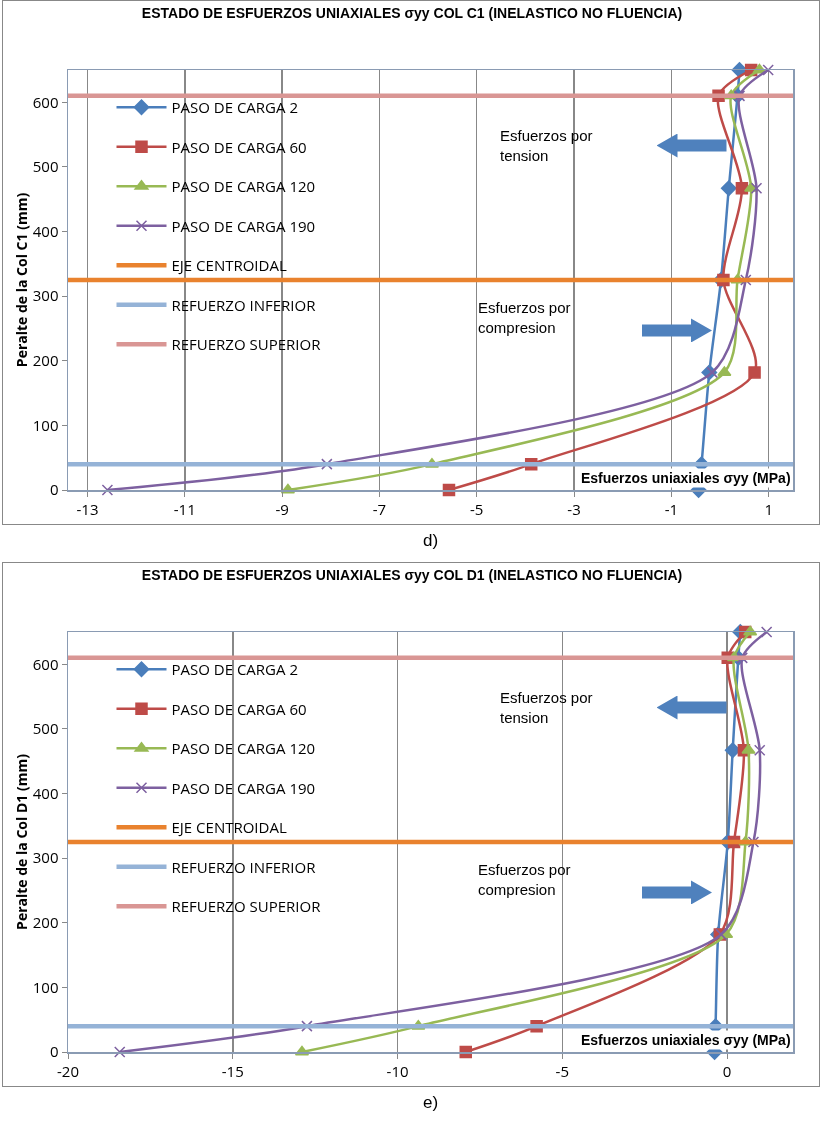  I want to click on x-tick-label: -10, so click(397, 1070).